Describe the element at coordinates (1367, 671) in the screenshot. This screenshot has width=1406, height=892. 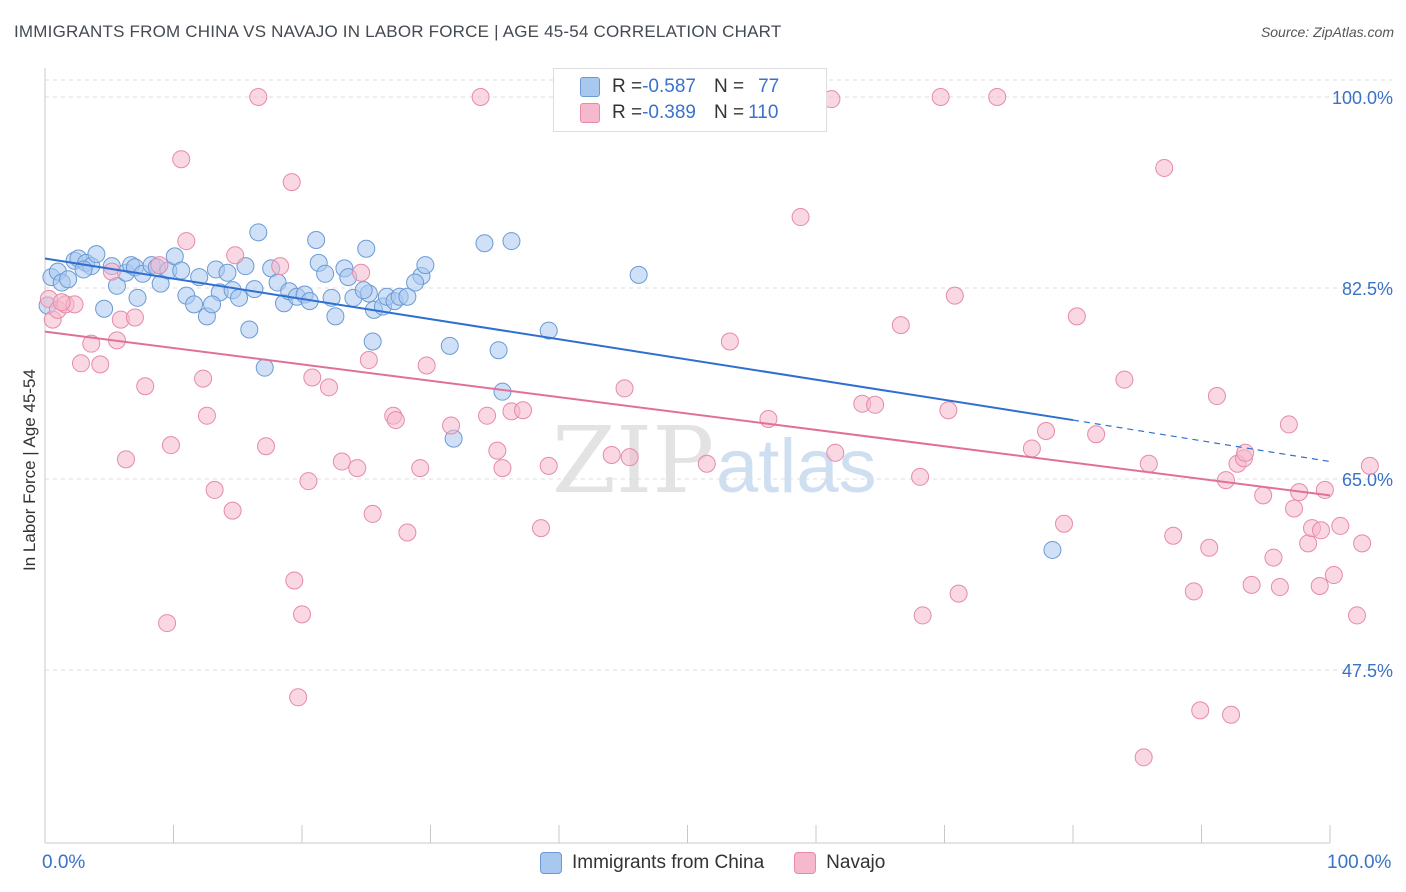
I see `y-tick-label: 47.5%` at that location.